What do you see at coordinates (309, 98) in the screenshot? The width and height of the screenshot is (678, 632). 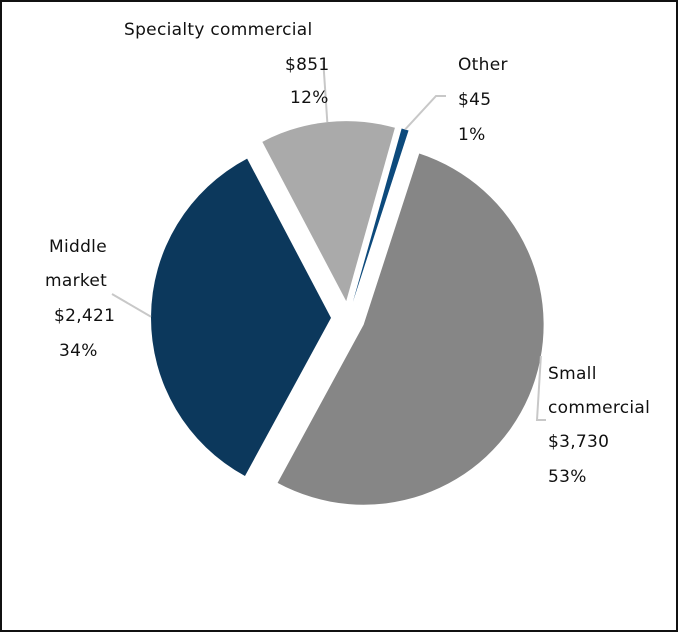 I see `label-specialty-commercial-percent: 12%` at bounding box center [309, 98].